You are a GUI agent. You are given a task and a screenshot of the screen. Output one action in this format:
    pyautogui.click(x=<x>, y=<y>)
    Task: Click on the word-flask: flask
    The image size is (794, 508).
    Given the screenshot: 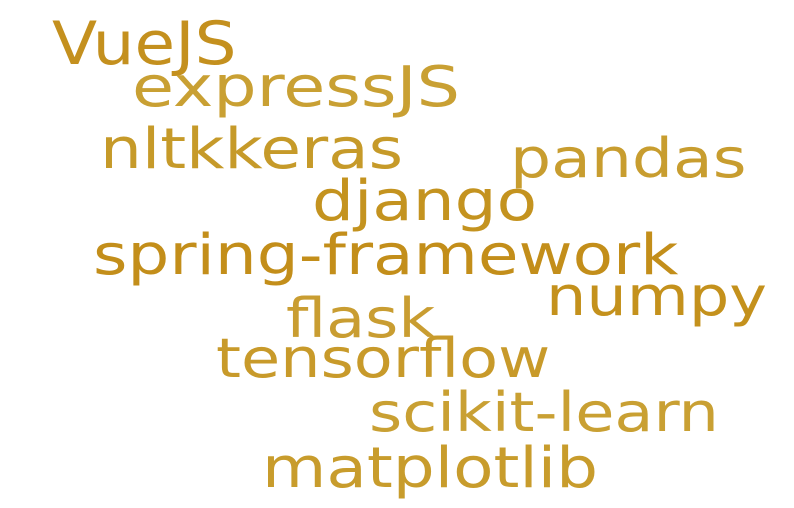 What is the action you would take?
    pyautogui.click(x=361, y=318)
    